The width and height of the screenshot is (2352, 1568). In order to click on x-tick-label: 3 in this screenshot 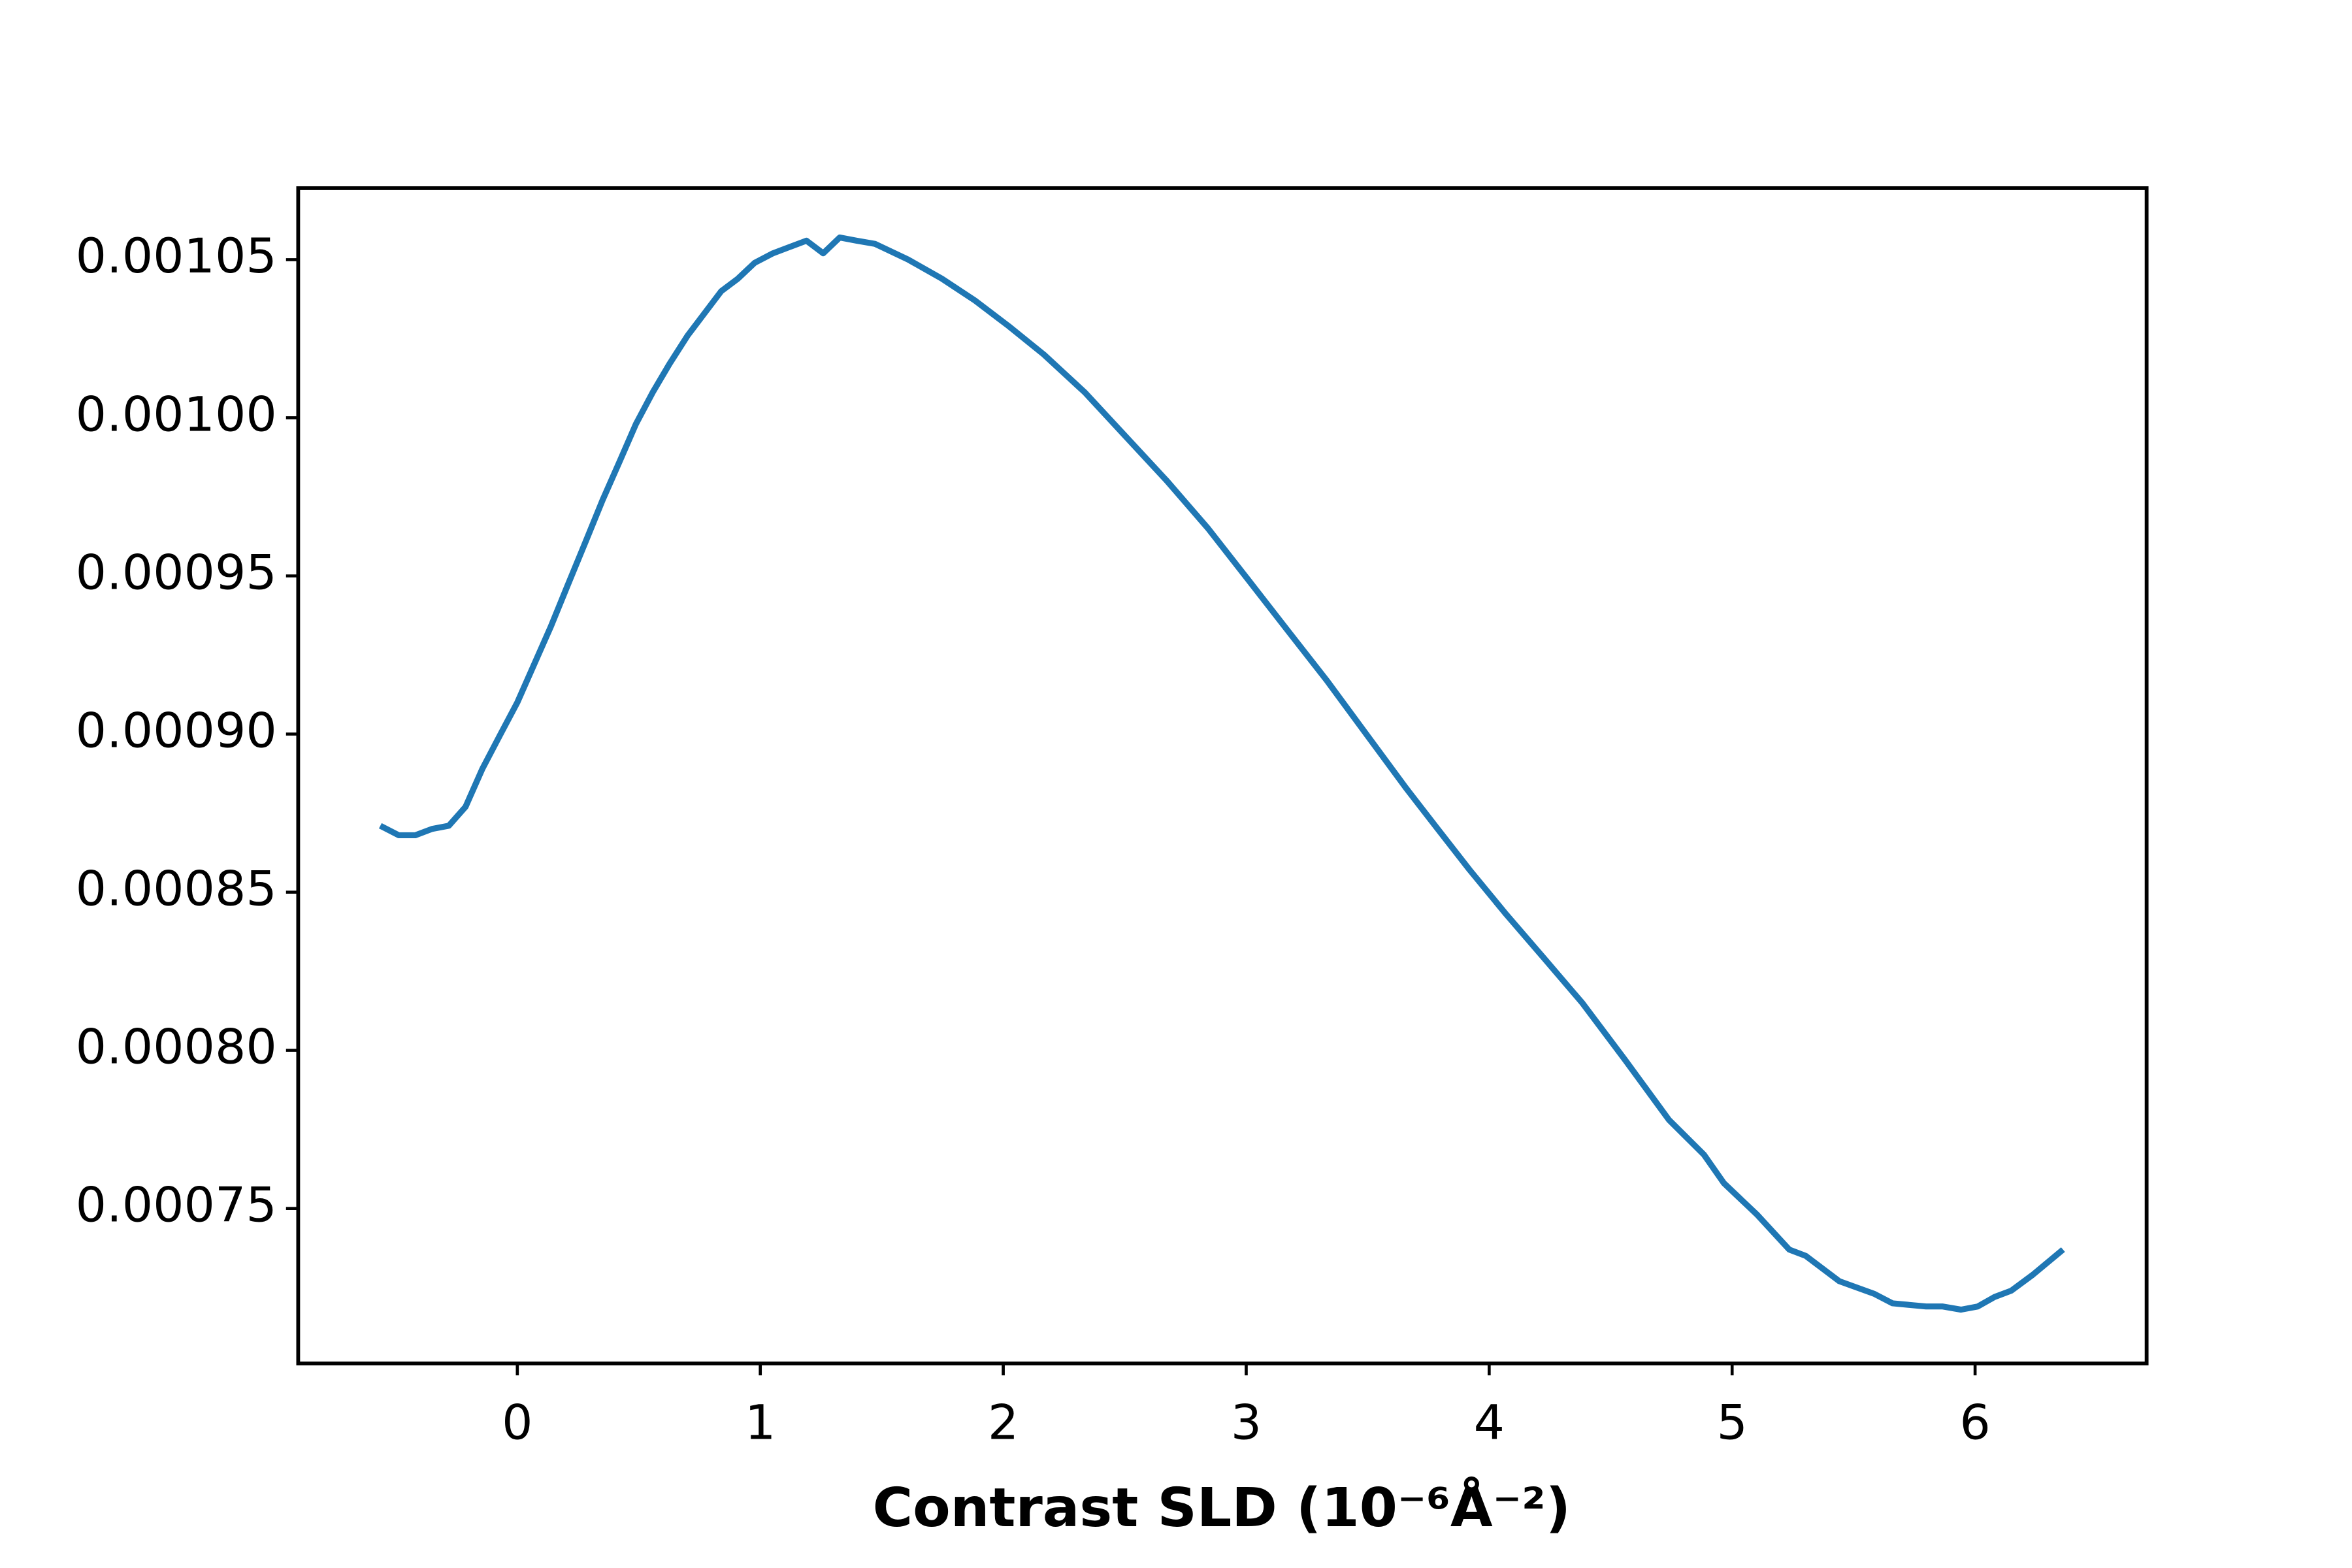, I will do `click(1246, 1422)`.